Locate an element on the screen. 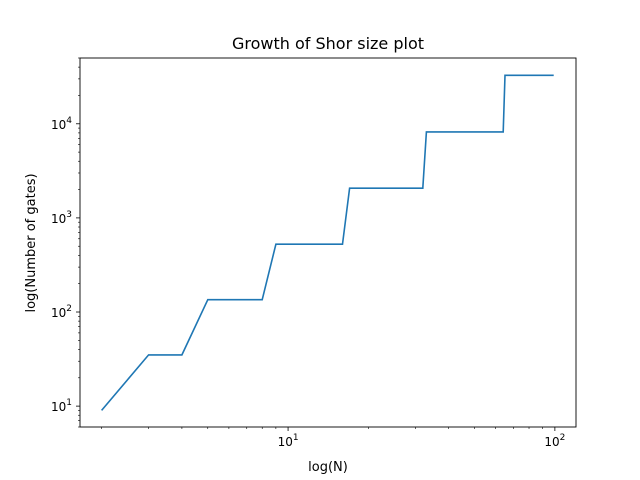 The width and height of the screenshot is (640, 480). x-tick-label: 10² is located at coordinates (554, 441).